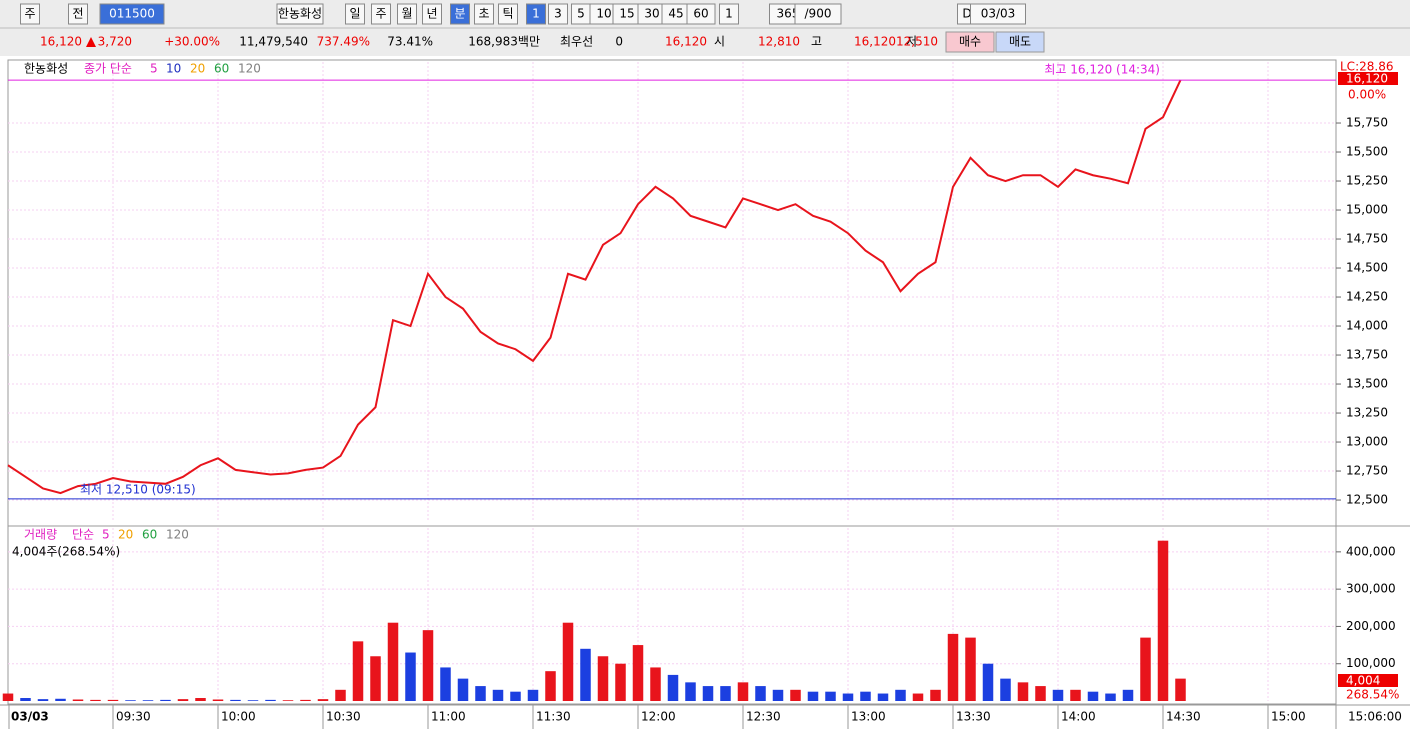  I want to click on reference-label: 최고 16,120 (14:34), so click(1102, 70).